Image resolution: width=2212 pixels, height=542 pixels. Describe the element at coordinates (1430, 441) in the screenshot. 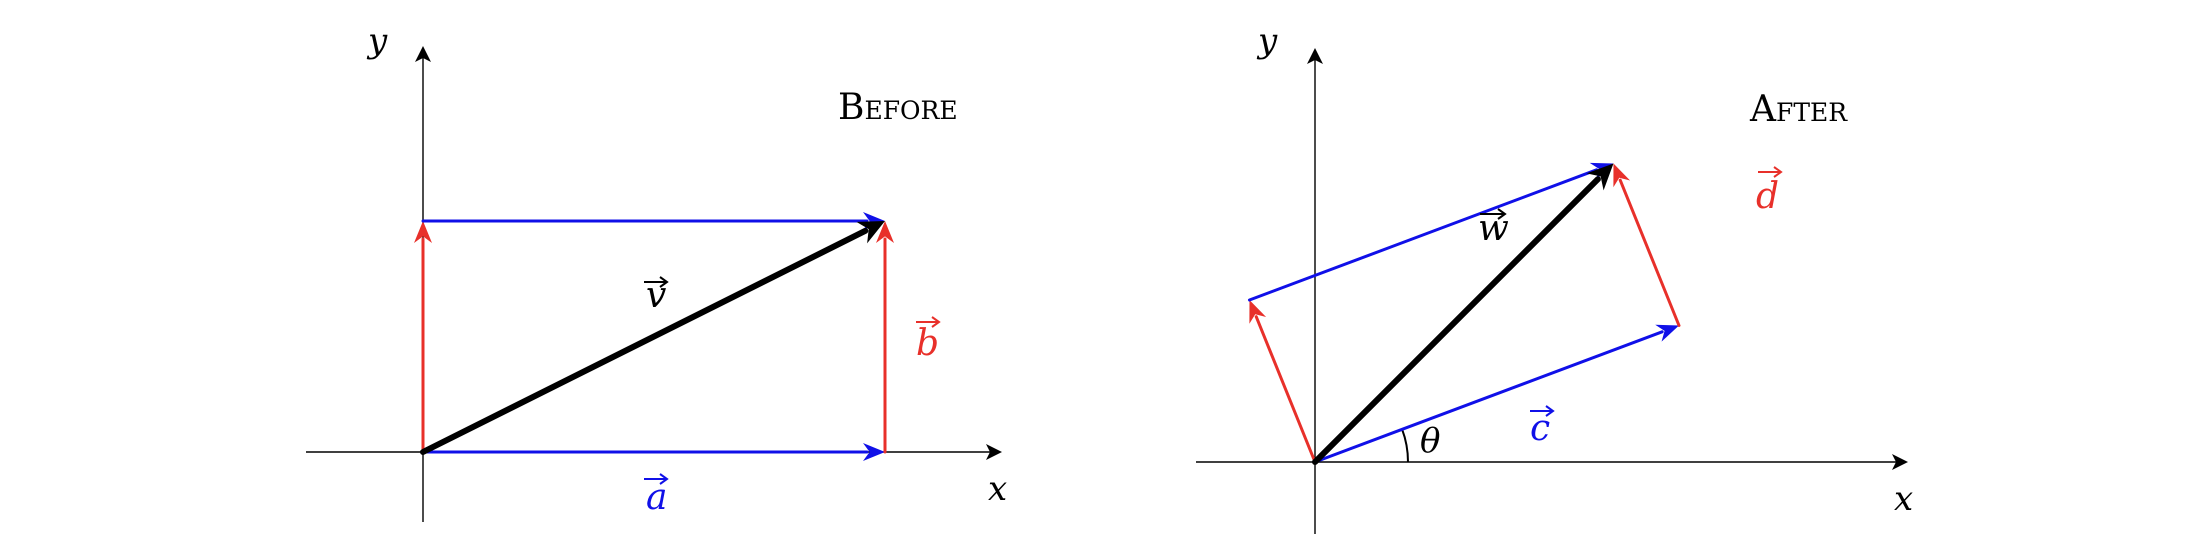

I see `angle-theta-label: θ` at that location.